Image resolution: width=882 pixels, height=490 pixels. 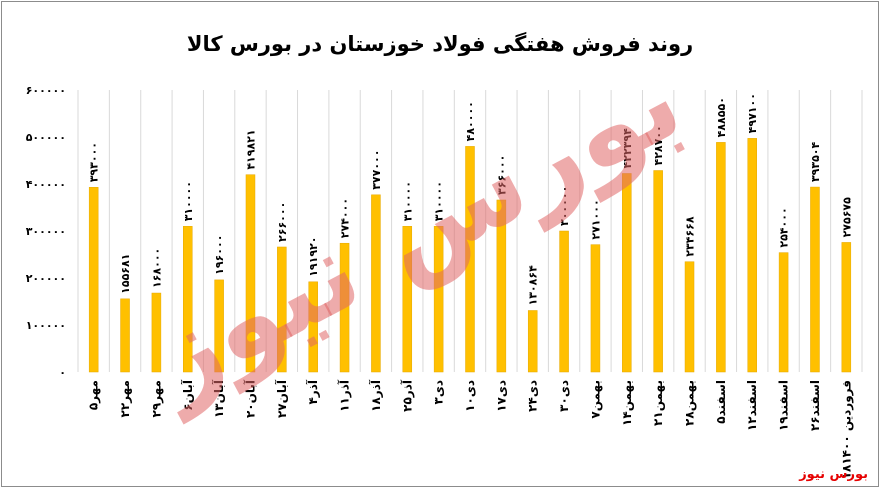 What do you see at coordinates (62, 372) in the screenshot?
I see `y-tick-label: ۰` at bounding box center [62, 372].